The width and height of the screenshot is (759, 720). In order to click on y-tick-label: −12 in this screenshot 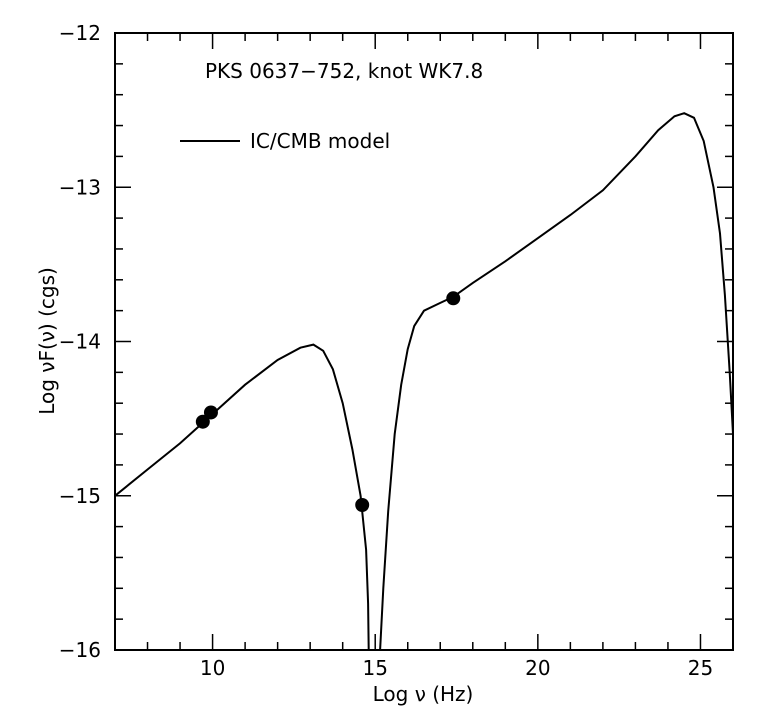, I will do `click(80, 33)`.